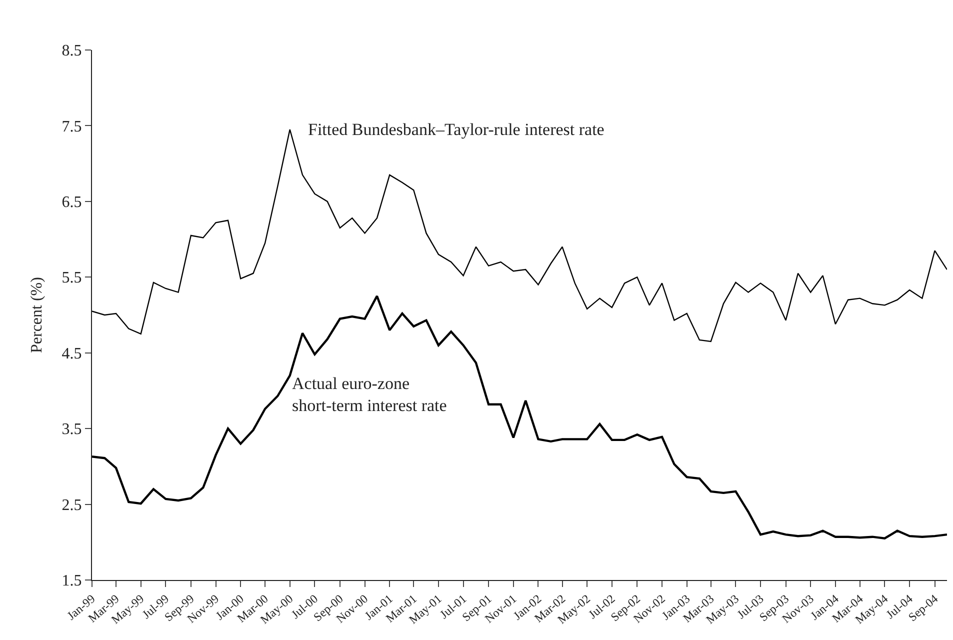  I want to click on annotation: Fitted Bundesbank–Taylor-rule interest rate, so click(456, 129).